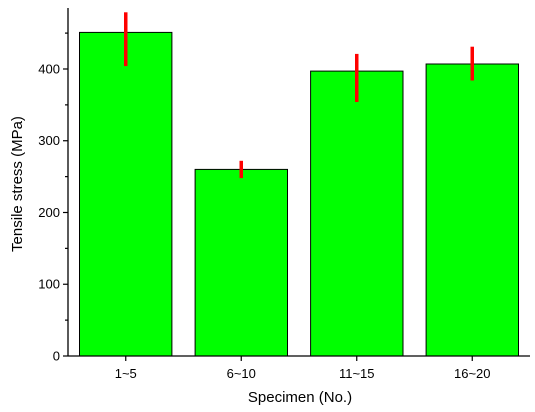  Describe the element at coordinates (126, 373) in the screenshot. I see `x-tick-label-1: 1~5` at that location.